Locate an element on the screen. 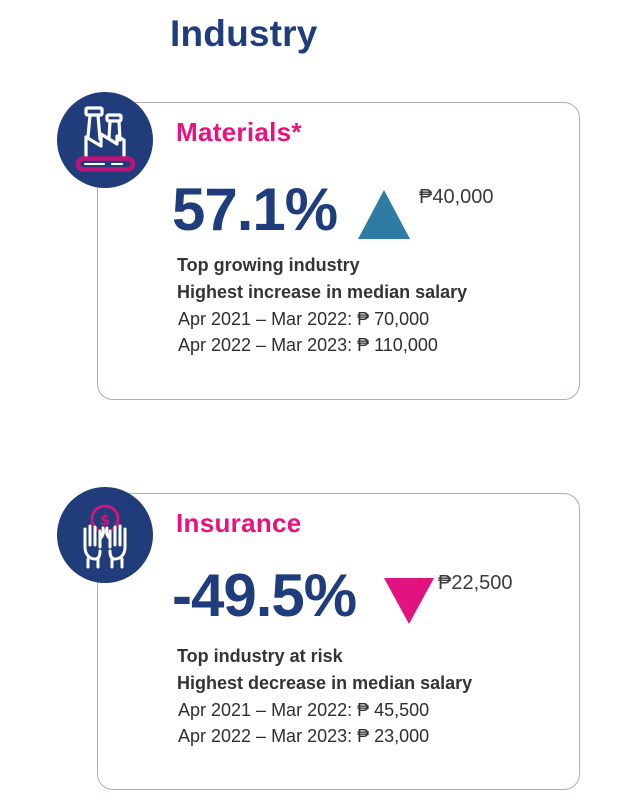  salary-change-amount: ₱40,000 is located at coordinates (456, 197).